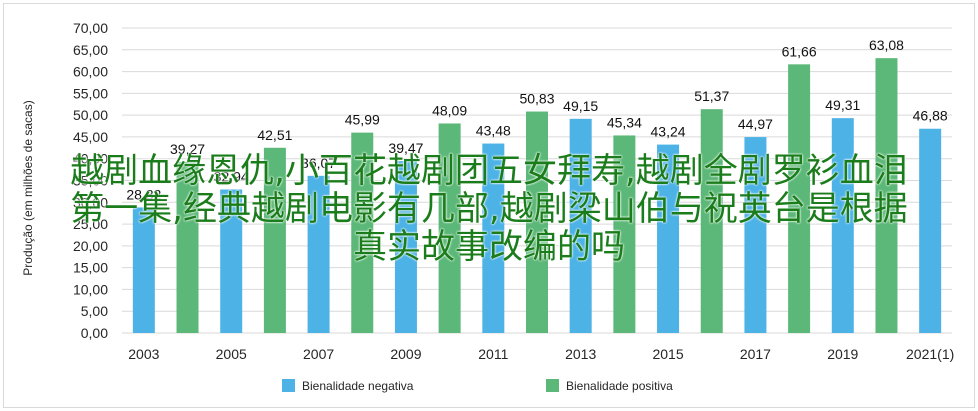 The height and width of the screenshot is (411, 978). What do you see at coordinates (318, 254) in the screenshot?
I see `bar-2007` at bounding box center [318, 254].